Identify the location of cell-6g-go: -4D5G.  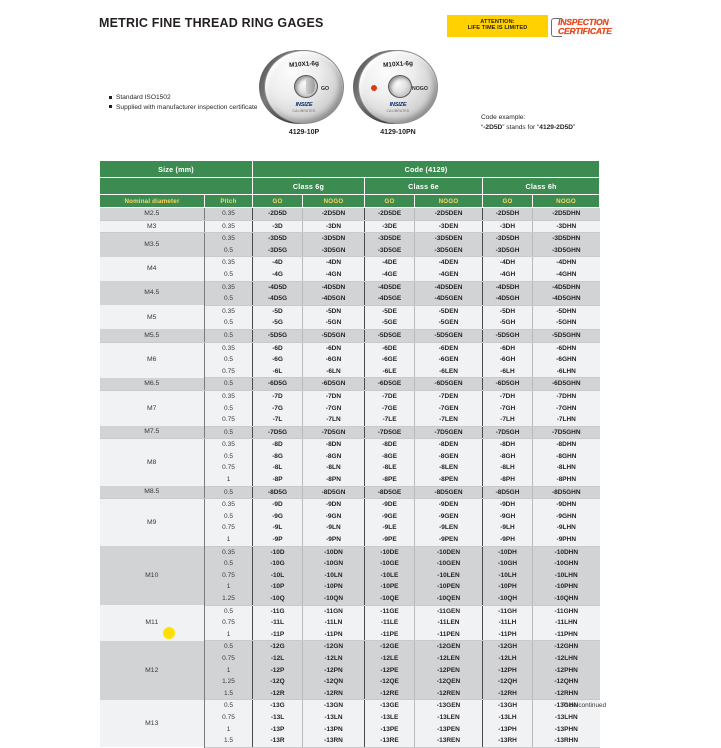
(277, 299).